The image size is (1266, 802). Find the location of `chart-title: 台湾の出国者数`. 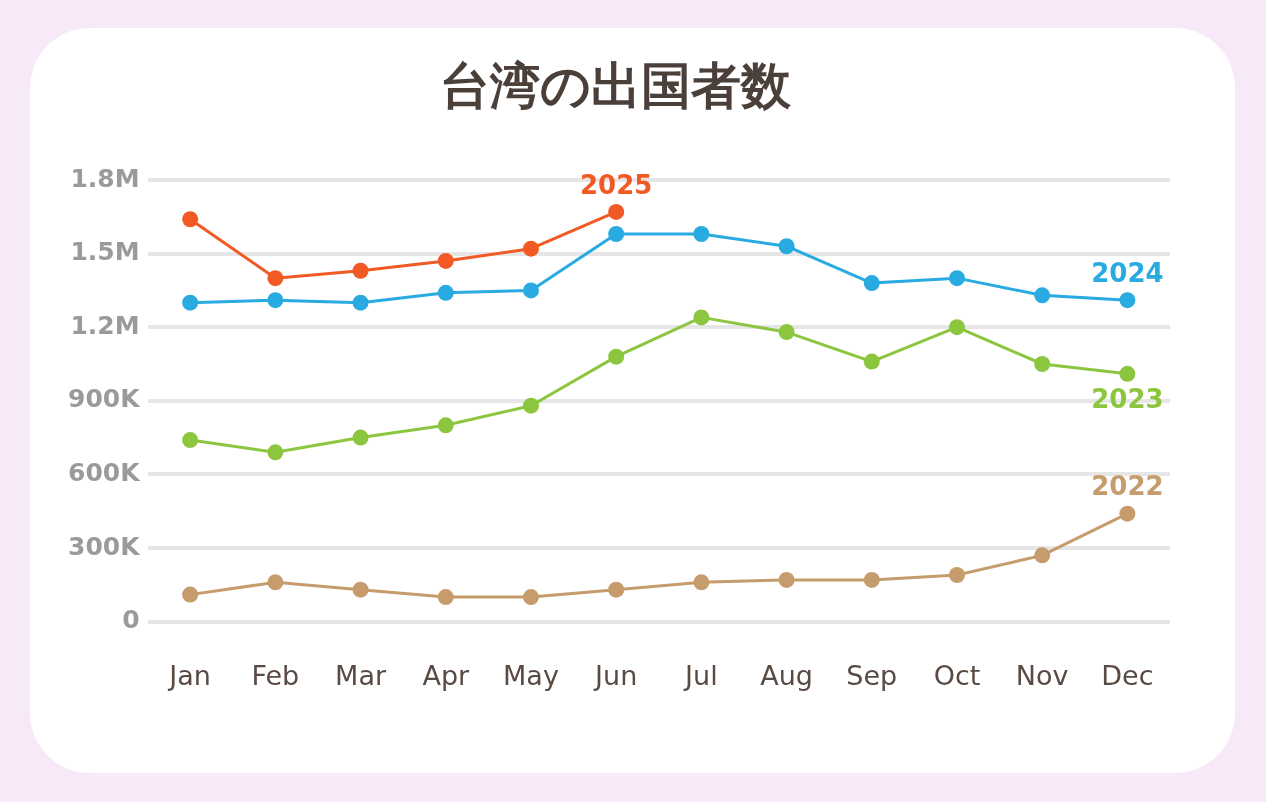

chart-title: 台湾の出国者数 is located at coordinates (615, 85).